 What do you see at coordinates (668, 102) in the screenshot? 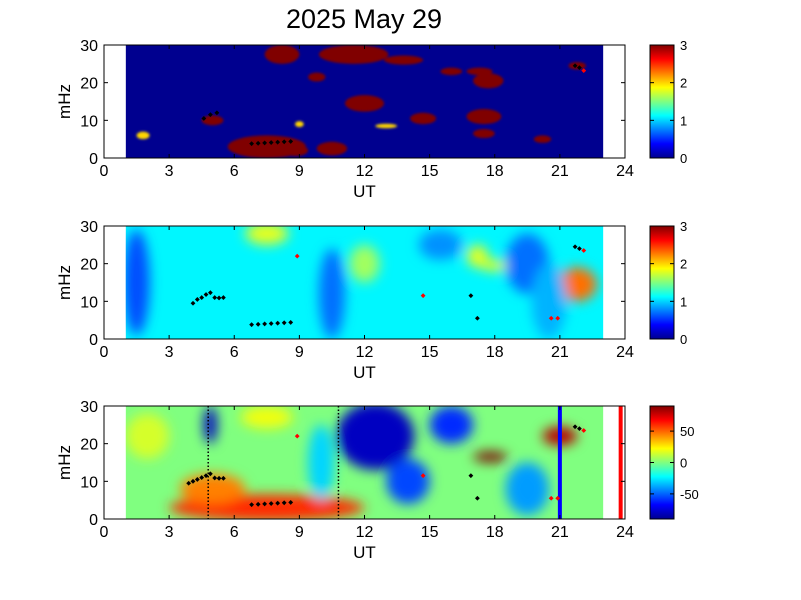
I see `colorbar: 0 1 2 3` at bounding box center [668, 102].